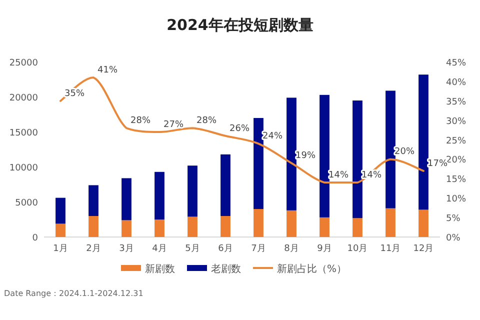  I want to click on y-tick-label: 10000, so click(23, 169).